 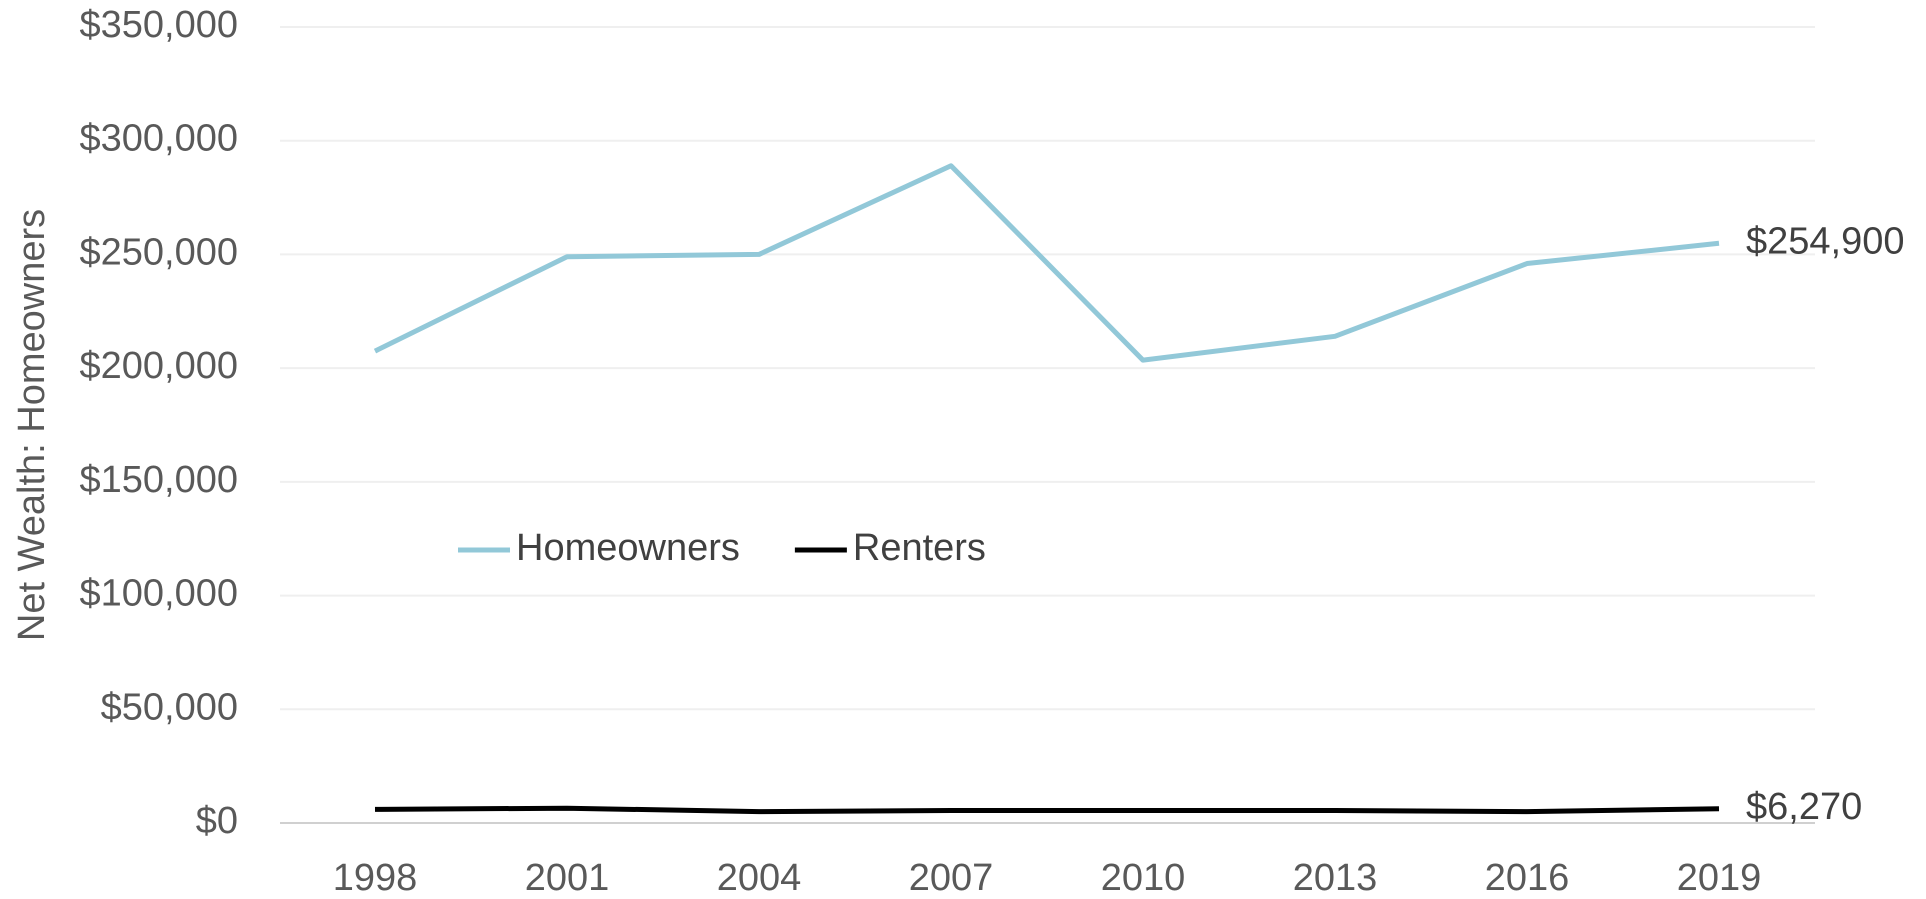 I want to click on x-tick-label: 2019, so click(x=1719, y=878).